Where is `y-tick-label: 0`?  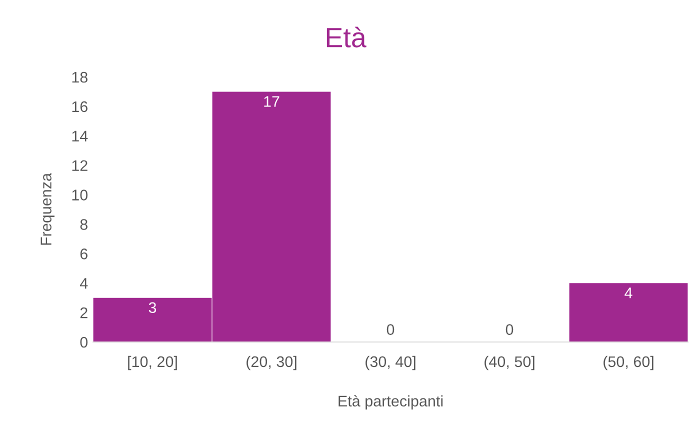 y-tick-label: 0 is located at coordinates (84, 342).